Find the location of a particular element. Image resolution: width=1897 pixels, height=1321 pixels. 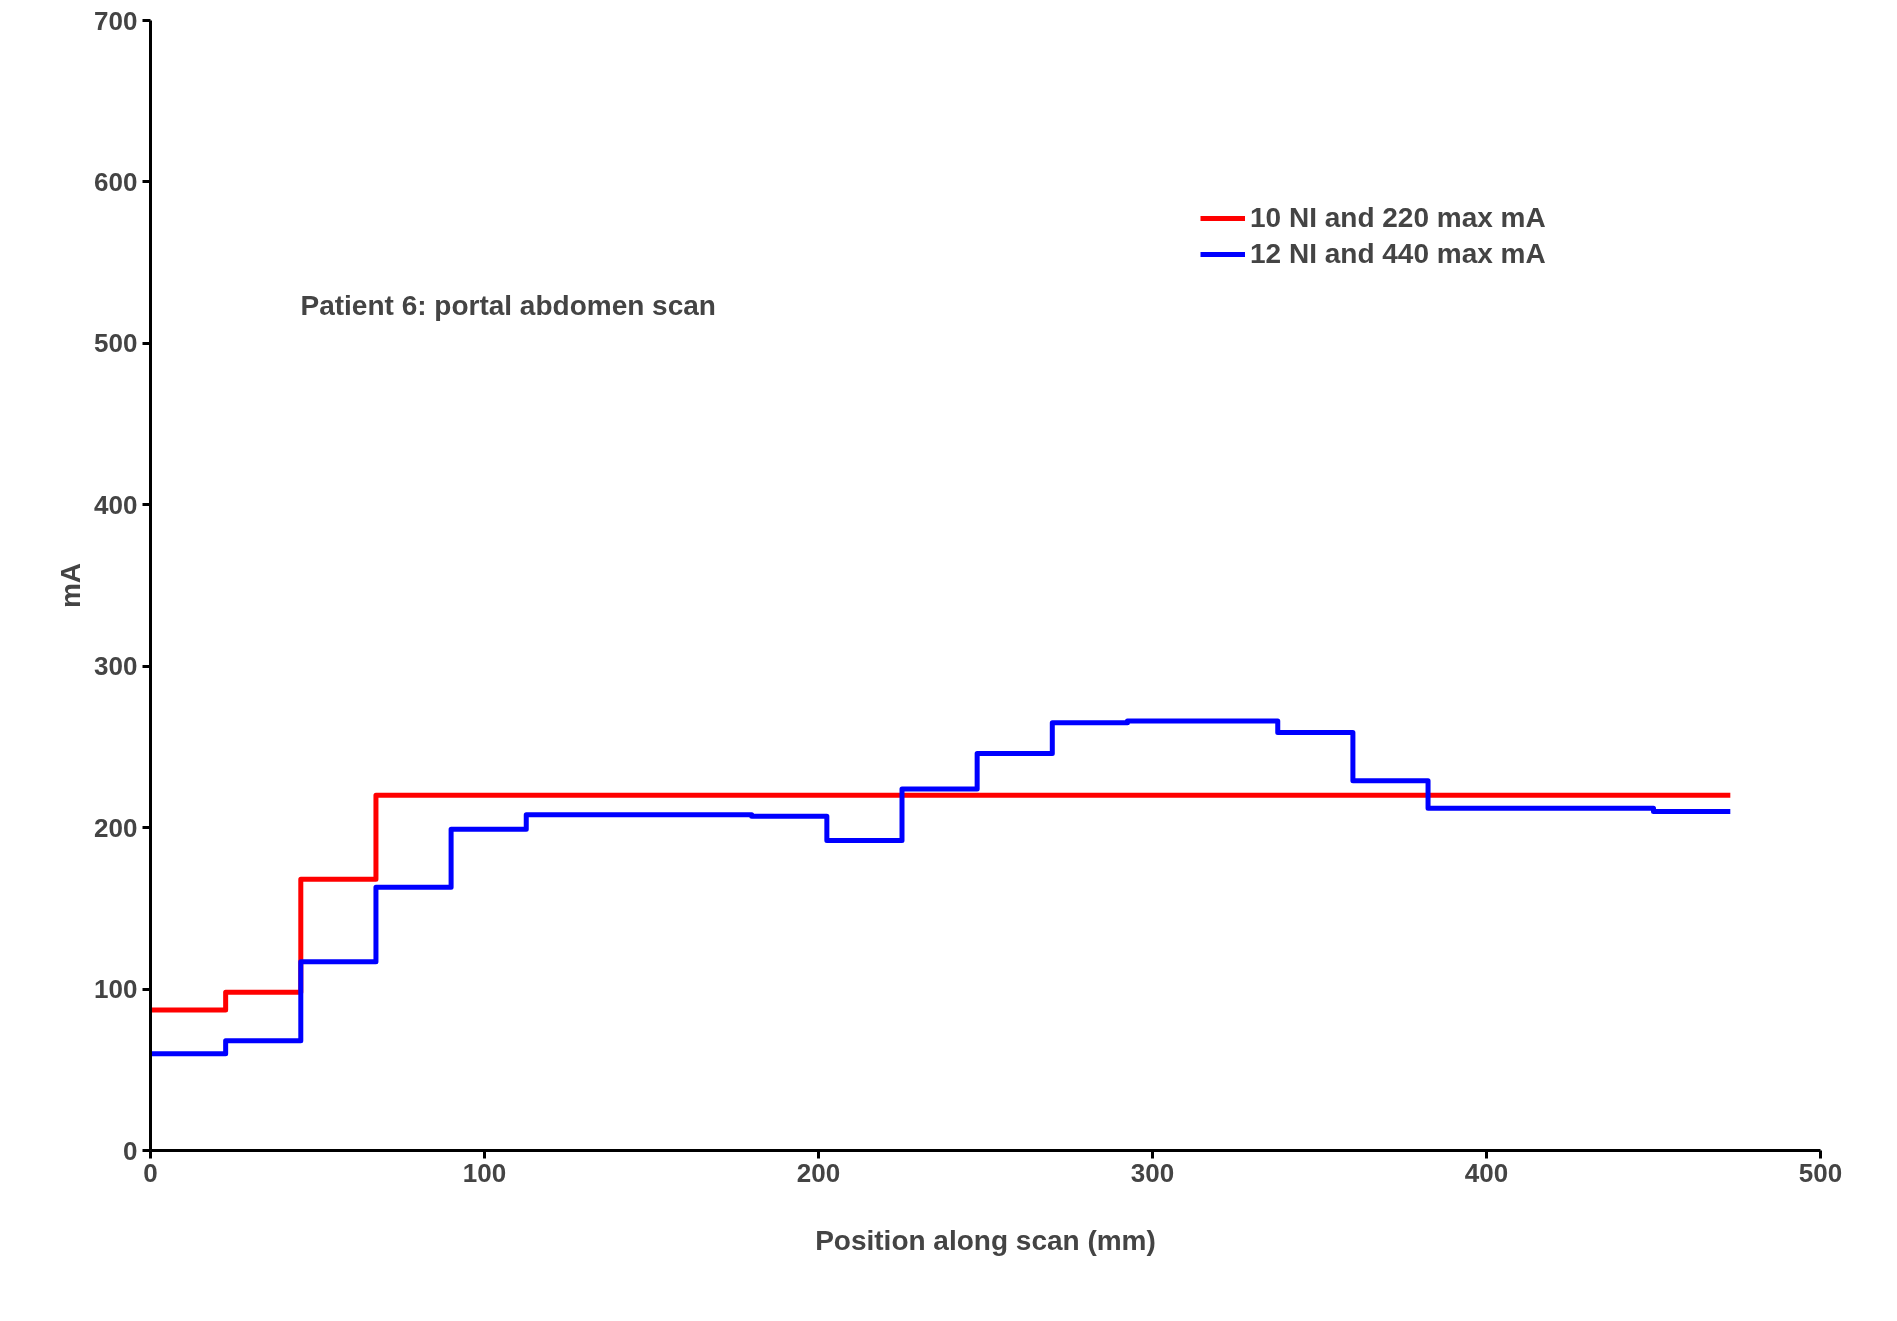

y-tick-label: 400 is located at coordinates (116, 504).